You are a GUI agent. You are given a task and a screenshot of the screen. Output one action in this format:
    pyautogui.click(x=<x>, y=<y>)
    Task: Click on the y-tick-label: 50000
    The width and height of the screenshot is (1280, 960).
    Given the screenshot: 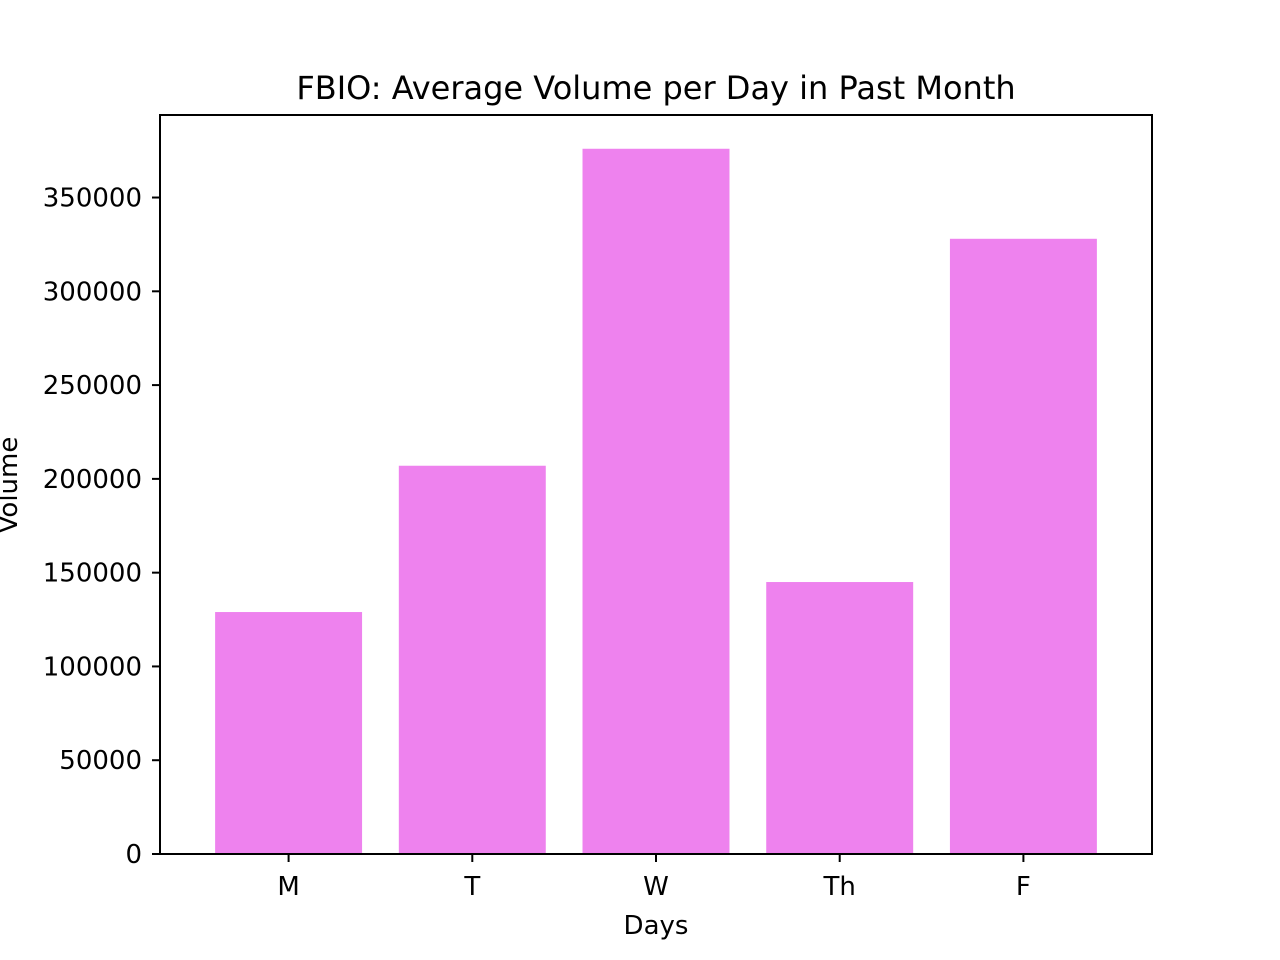 What is the action you would take?
    pyautogui.click(x=100, y=761)
    